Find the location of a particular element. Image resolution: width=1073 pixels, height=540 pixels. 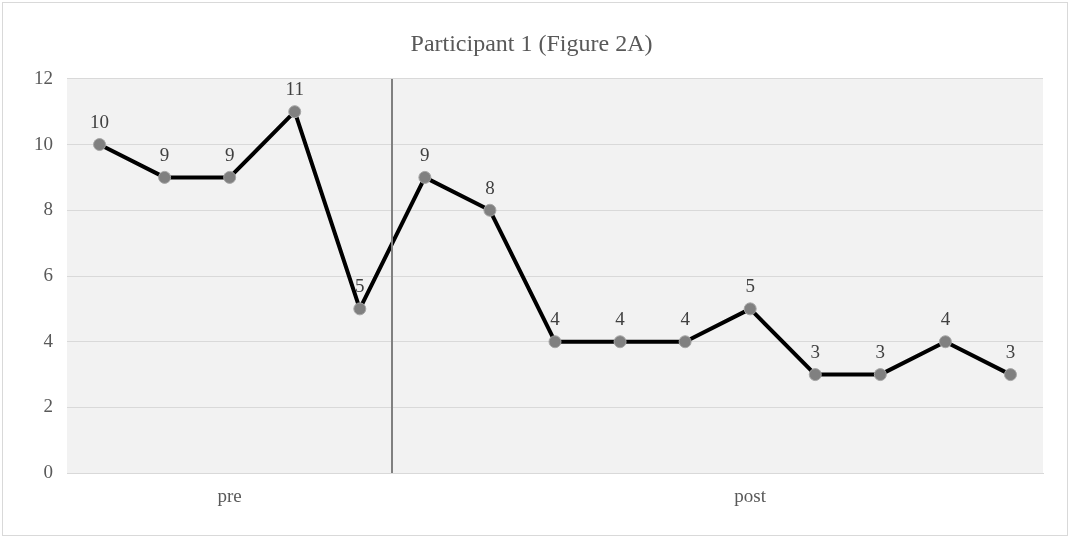

x-tick-label: post is located at coordinates (750, 495).